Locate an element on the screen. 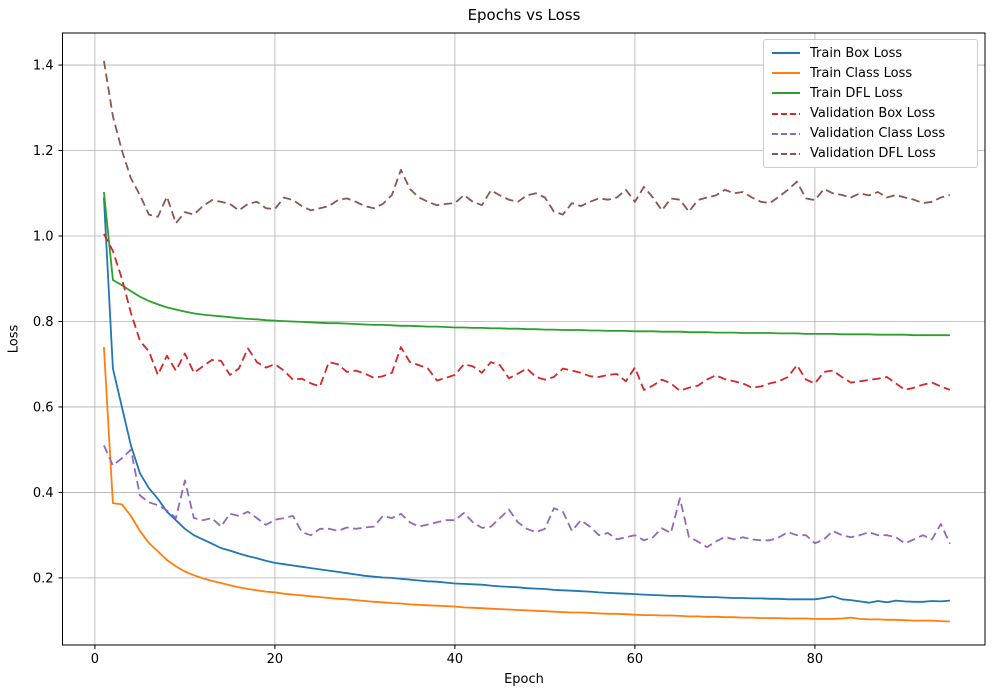 This screenshot has width=1000, height=700. legend-item: Validation Class Loss is located at coordinates (870, 133).